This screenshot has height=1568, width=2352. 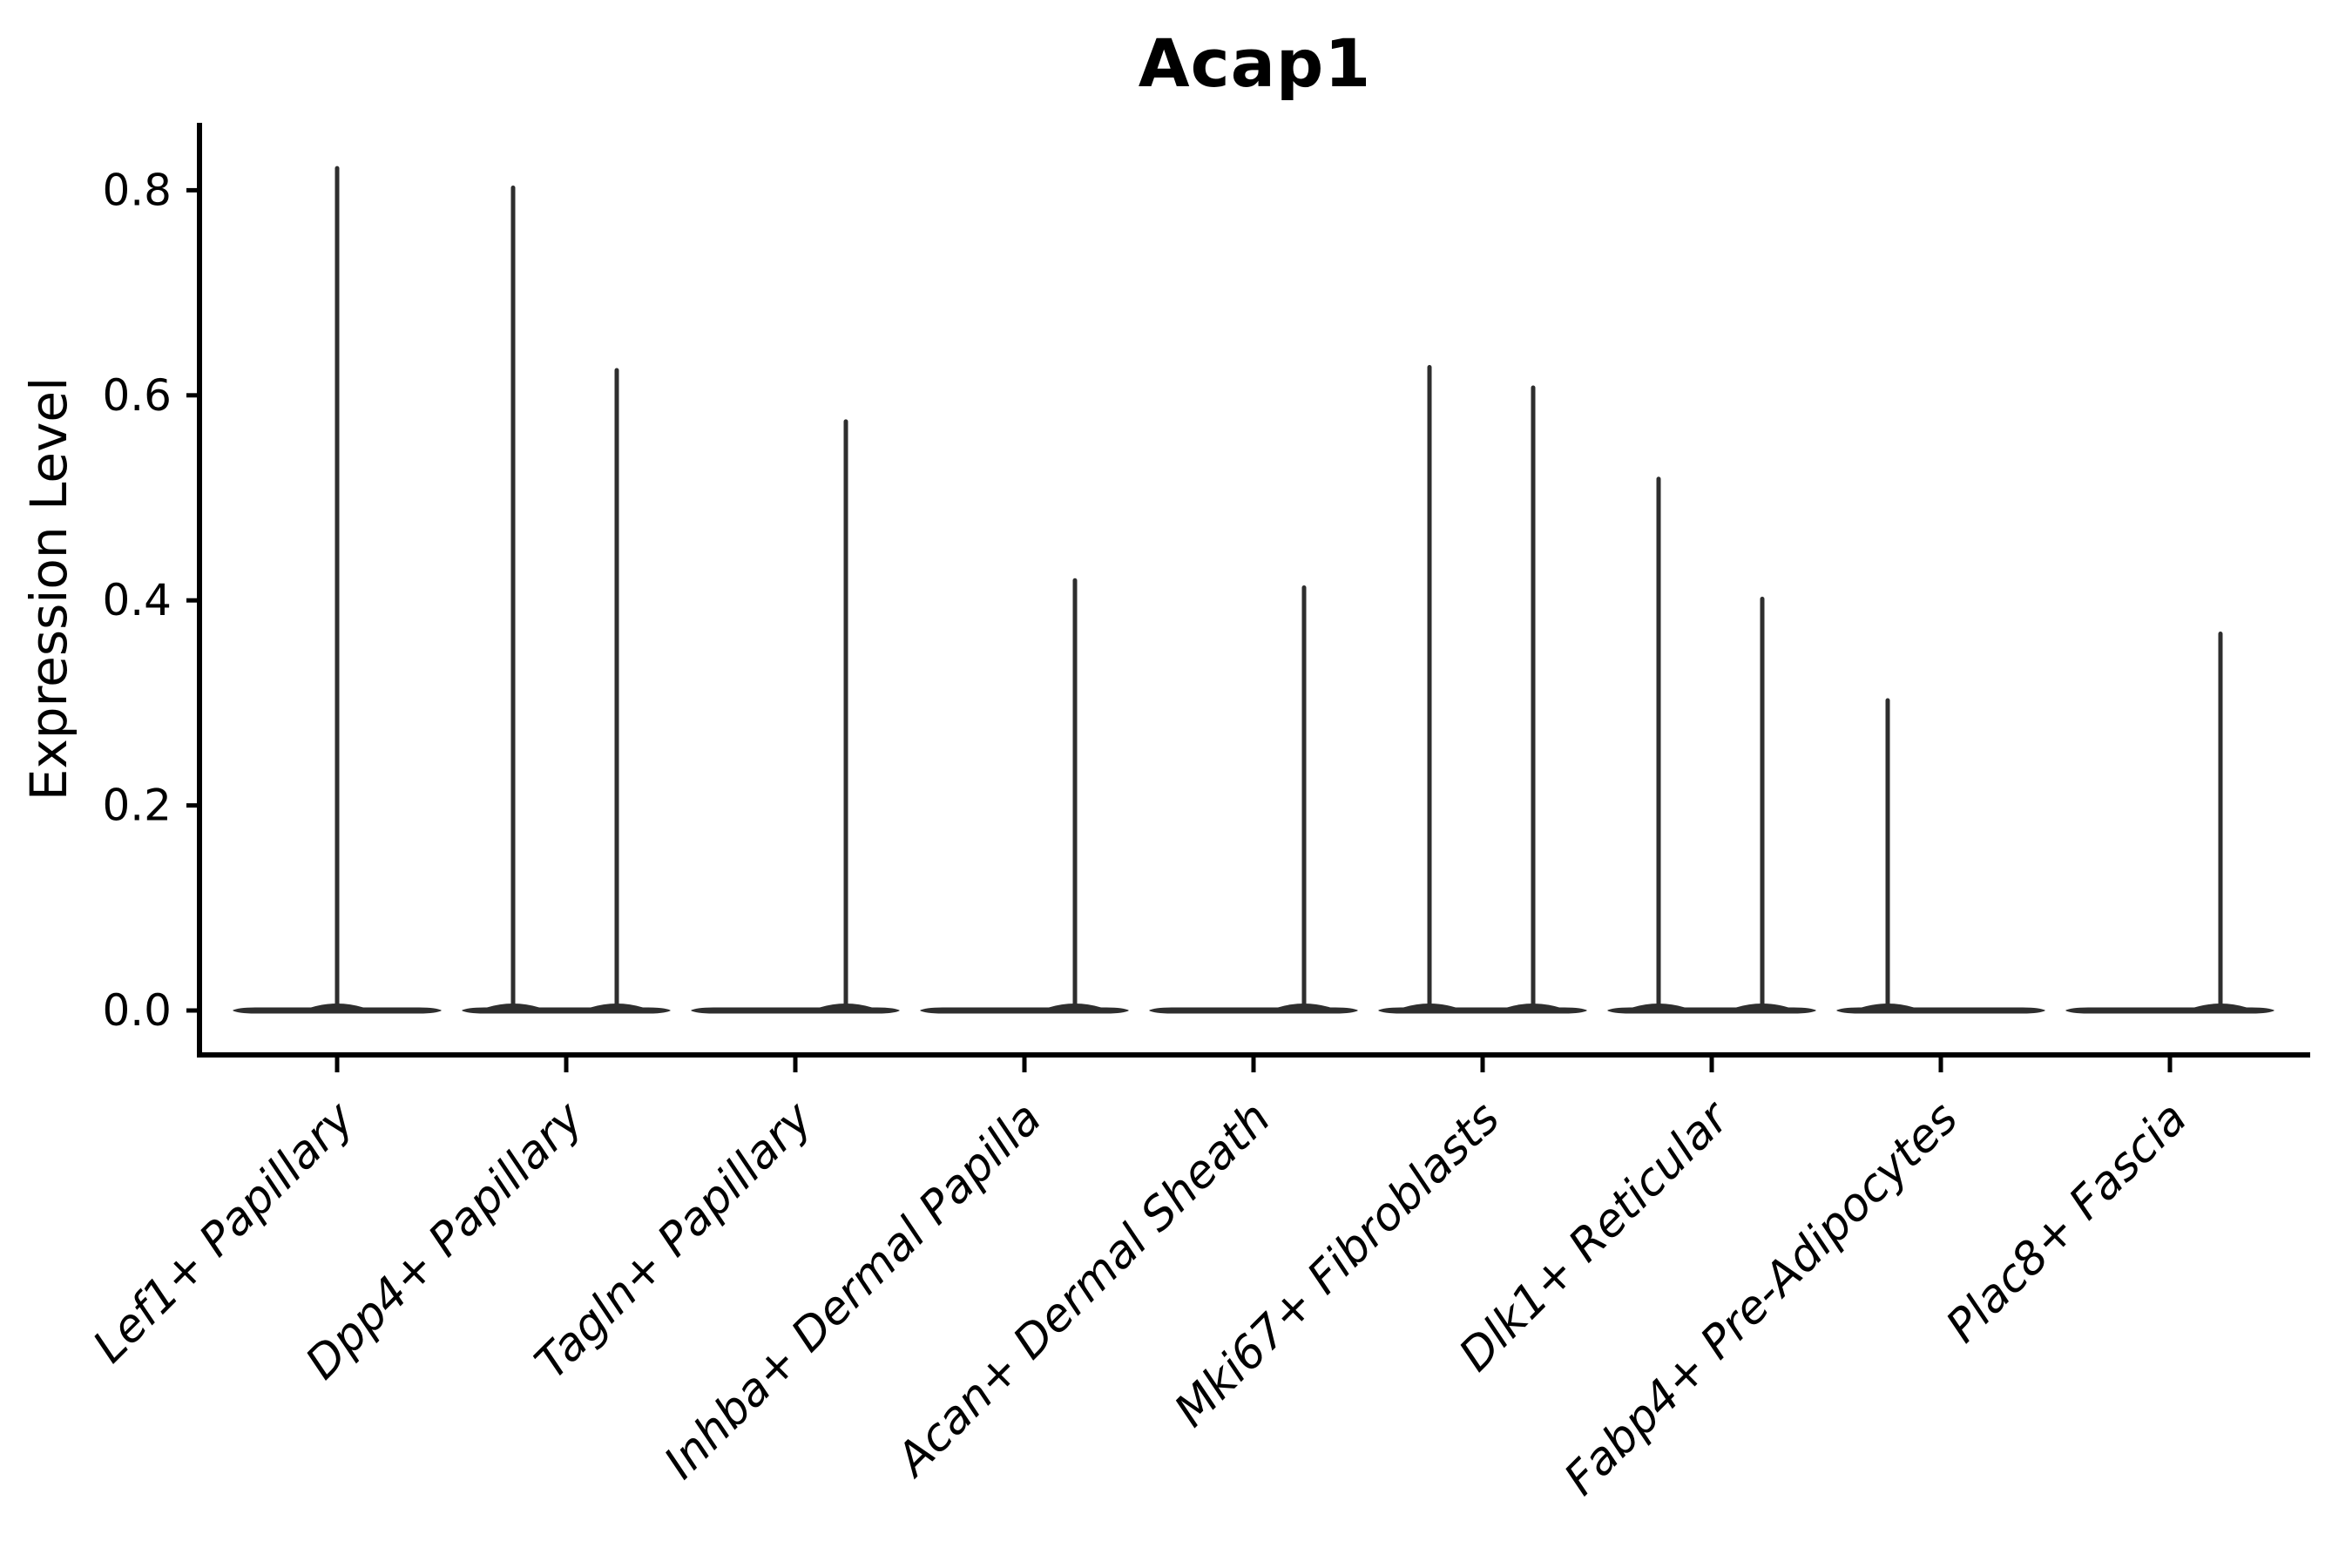 I want to click on violin-acan-dermal-sheath, so click(x=1253, y=800).